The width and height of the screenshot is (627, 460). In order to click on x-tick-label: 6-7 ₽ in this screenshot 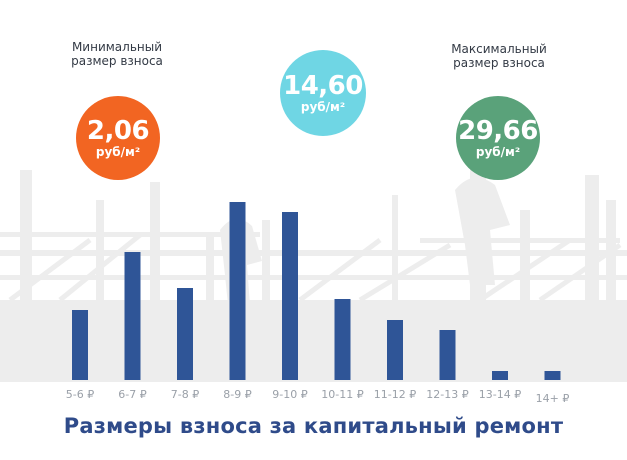, I will do `click(132, 394)`.